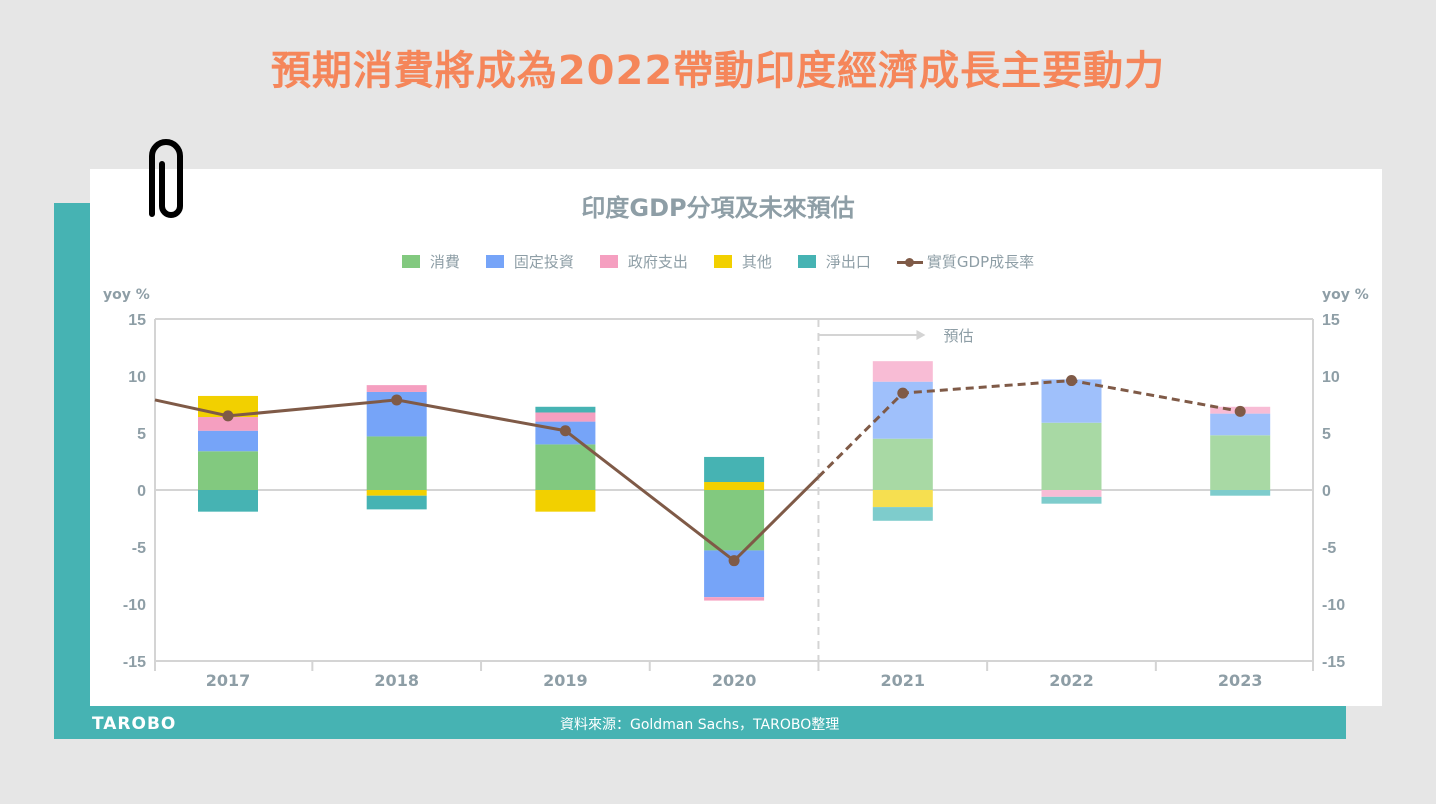  What do you see at coordinates (1326, 434) in the screenshot?
I see `y-tick-right: 5` at bounding box center [1326, 434].